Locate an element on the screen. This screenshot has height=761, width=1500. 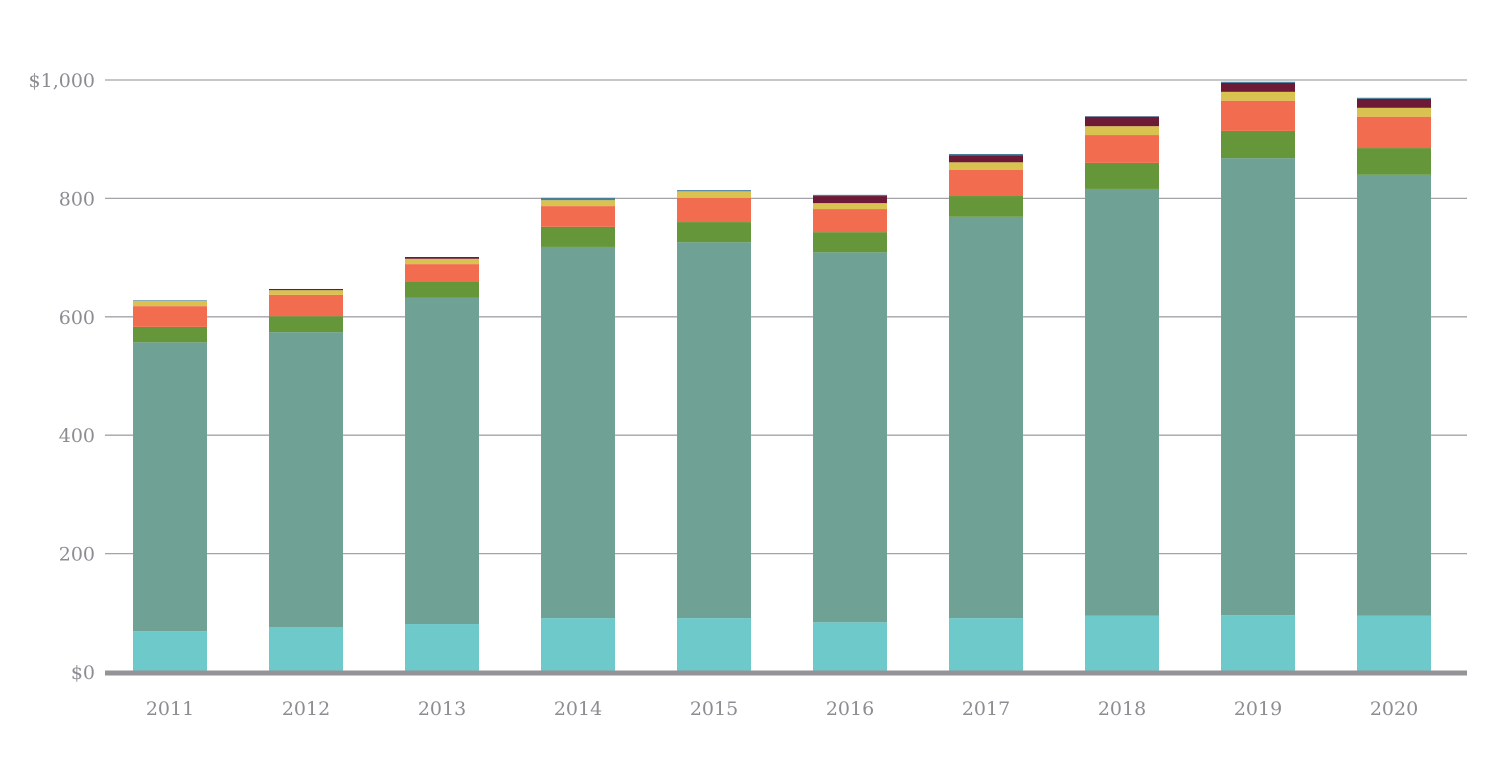
y-axis-ticks: $0 200 400 600 800 $1,000 is located at coordinates (62, 377).